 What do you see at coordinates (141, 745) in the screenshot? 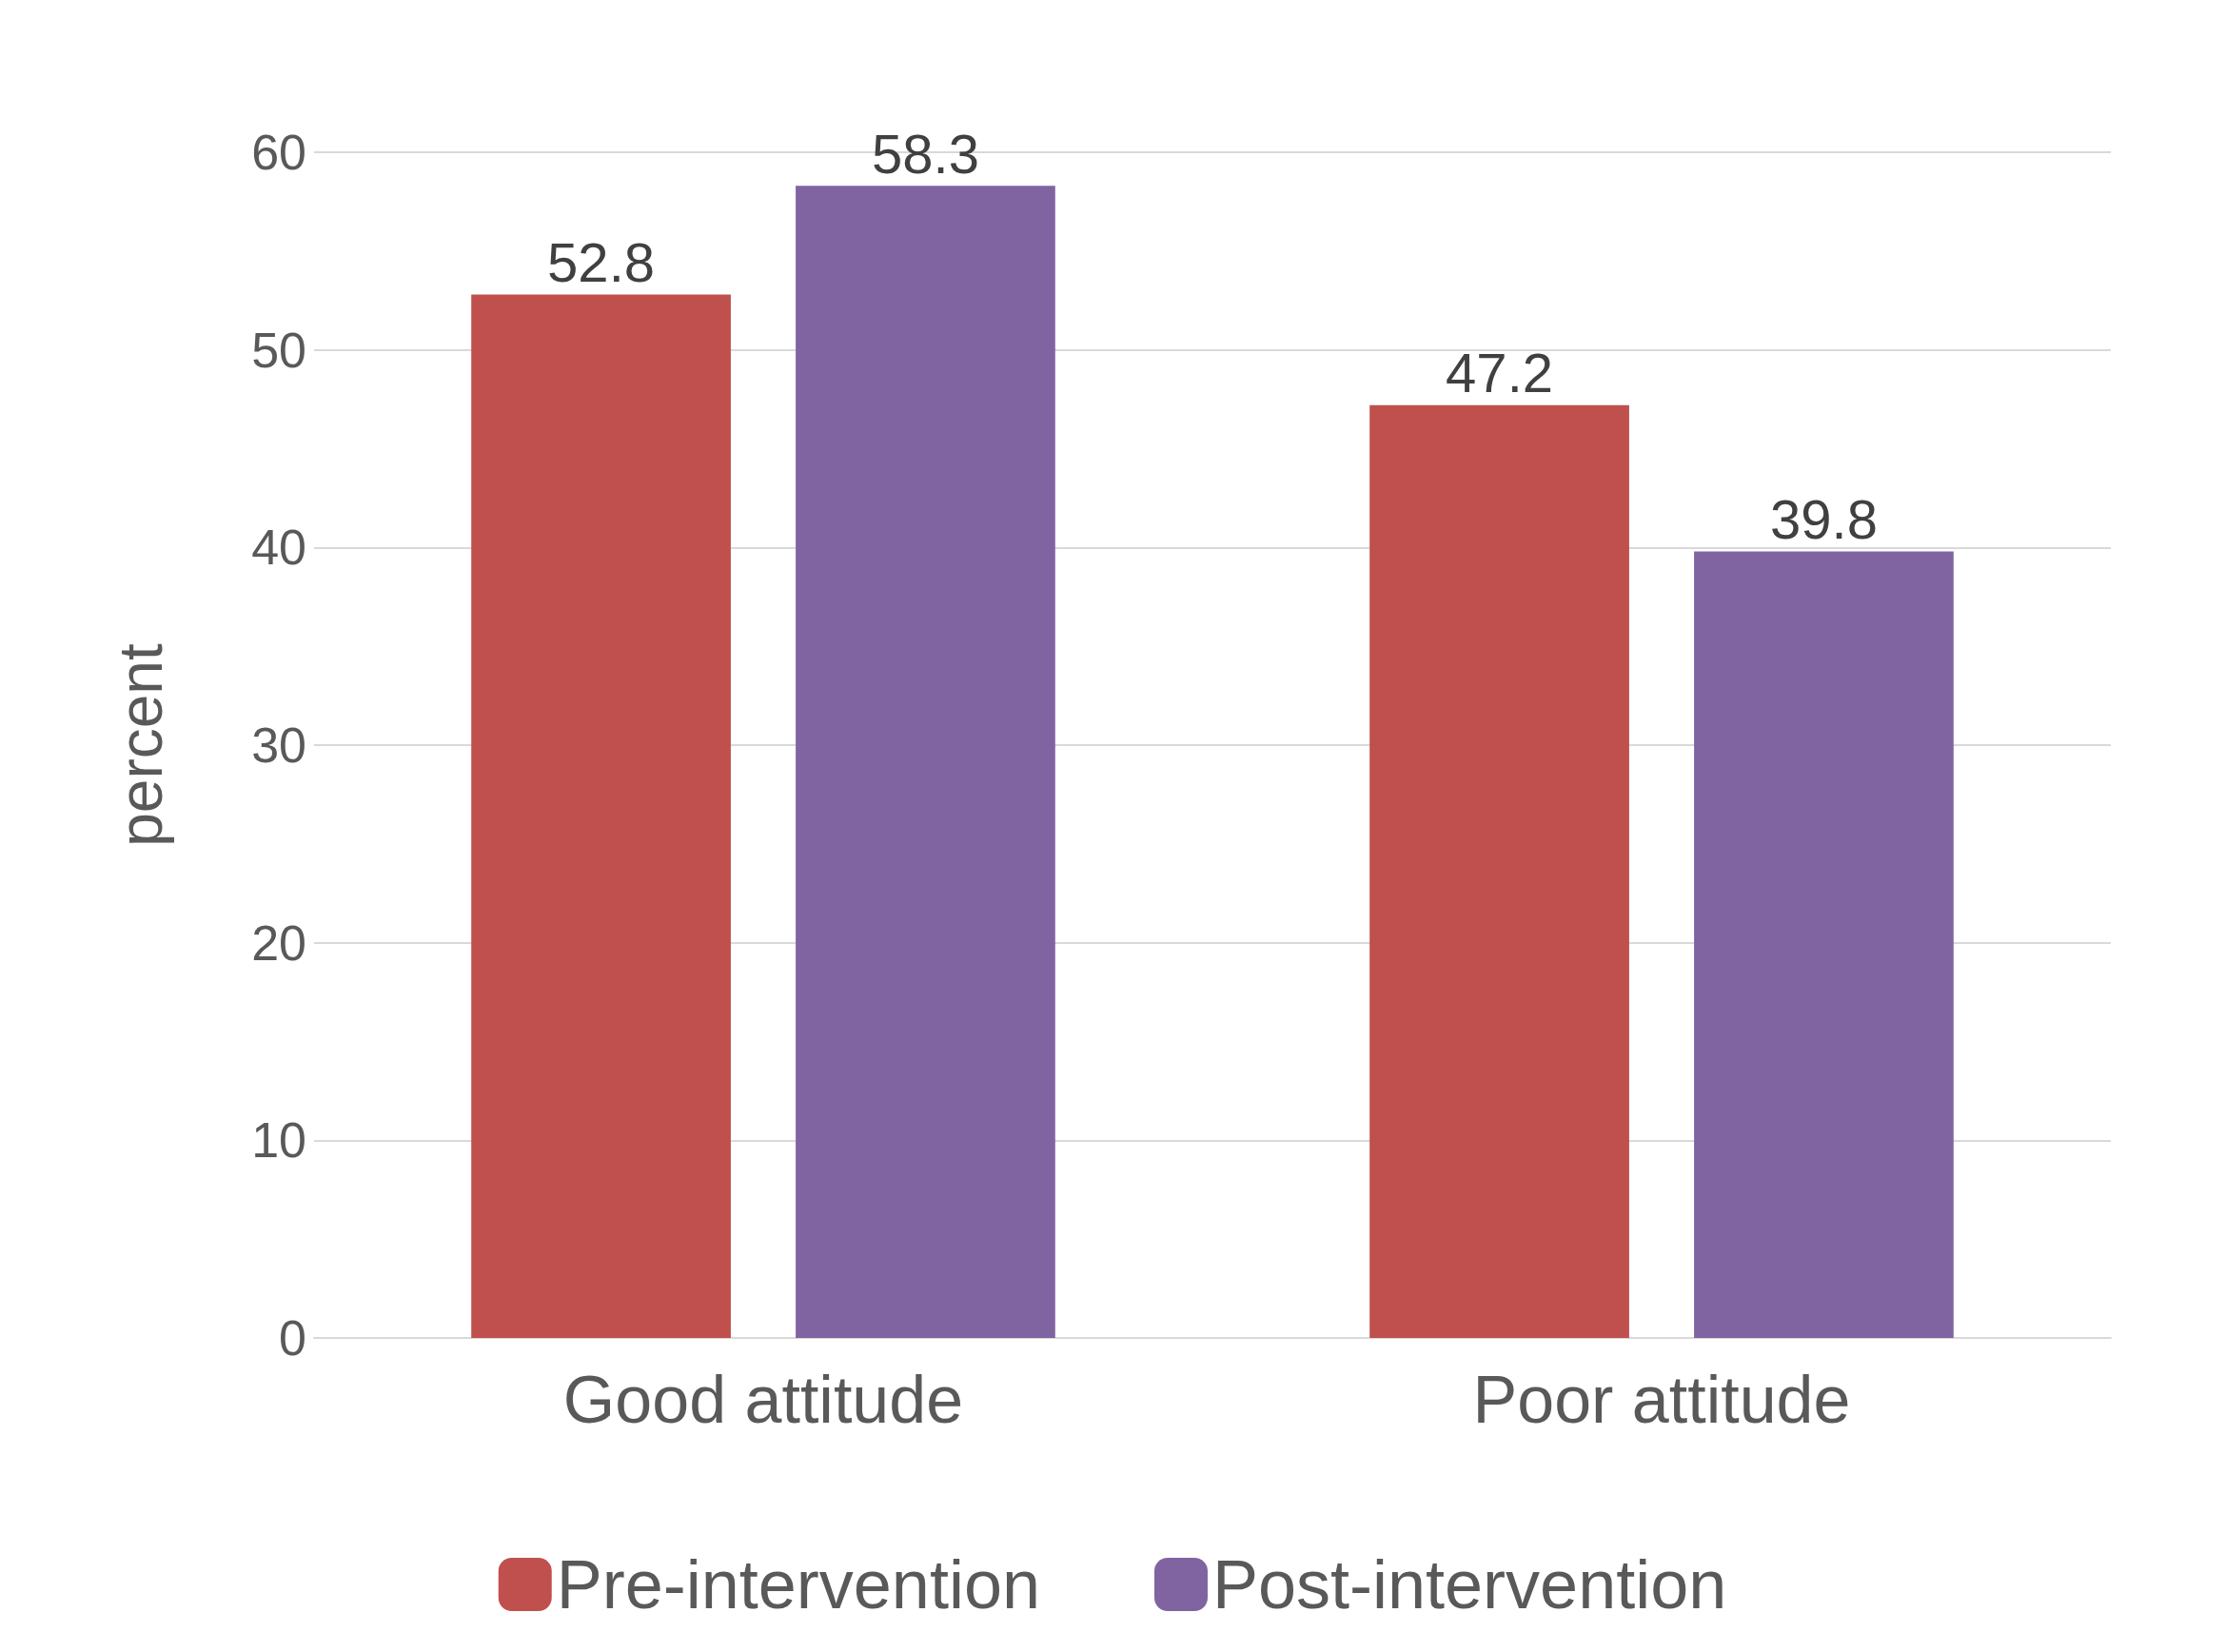
I see `y-axis-title: percent` at bounding box center [141, 745].